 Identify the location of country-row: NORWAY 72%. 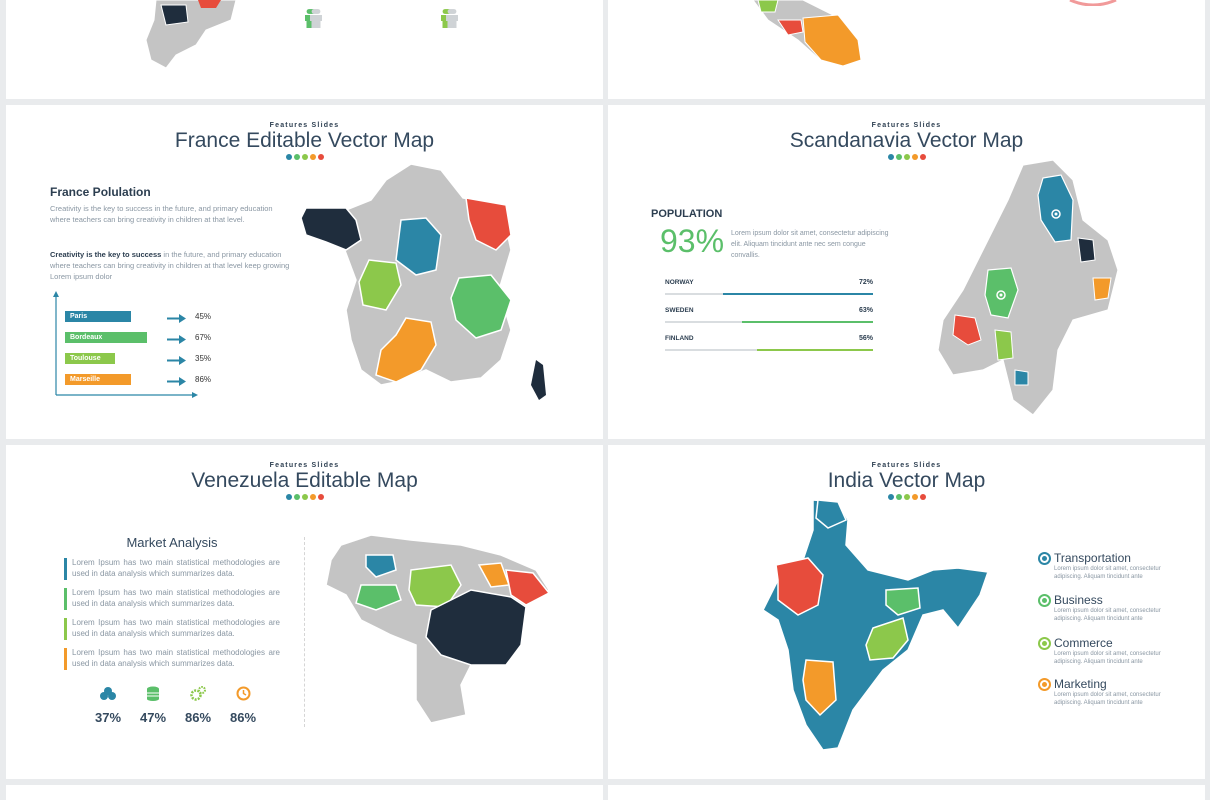
(769, 289).